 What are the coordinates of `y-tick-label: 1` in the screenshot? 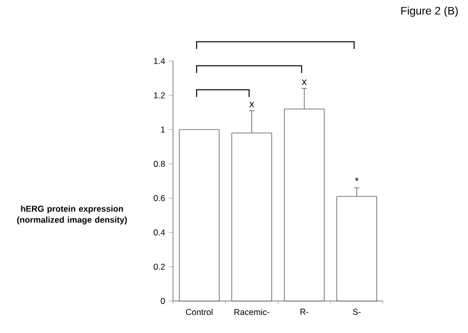 It's located at (163, 129).